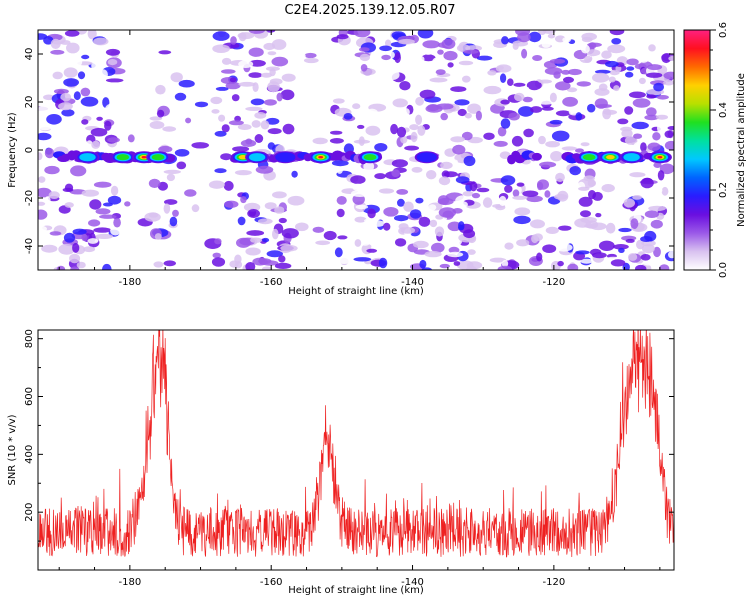 This screenshot has width=750, height=604. I want to click on snr-x-label: Height of straight line (km), so click(356, 590).